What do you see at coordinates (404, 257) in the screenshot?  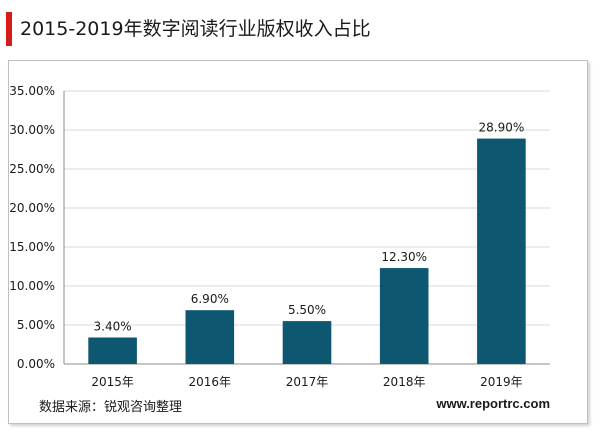 I see `data-label: 12.30%` at bounding box center [404, 257].